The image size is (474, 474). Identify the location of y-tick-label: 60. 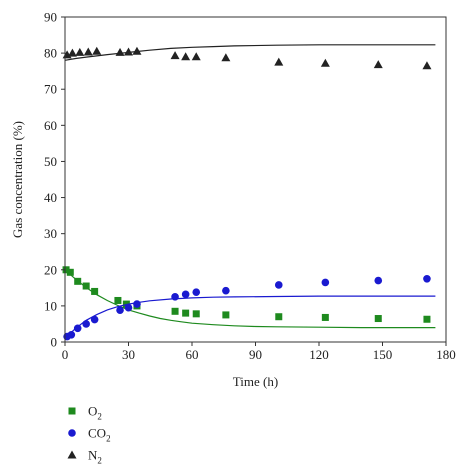
(50, 125).